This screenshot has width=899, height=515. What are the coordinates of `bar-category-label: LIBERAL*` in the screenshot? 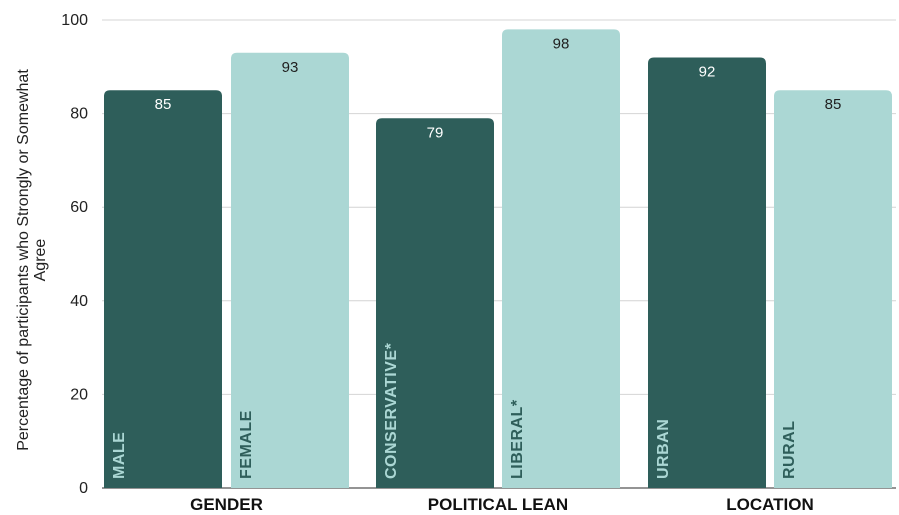 It's located at (517, 439).